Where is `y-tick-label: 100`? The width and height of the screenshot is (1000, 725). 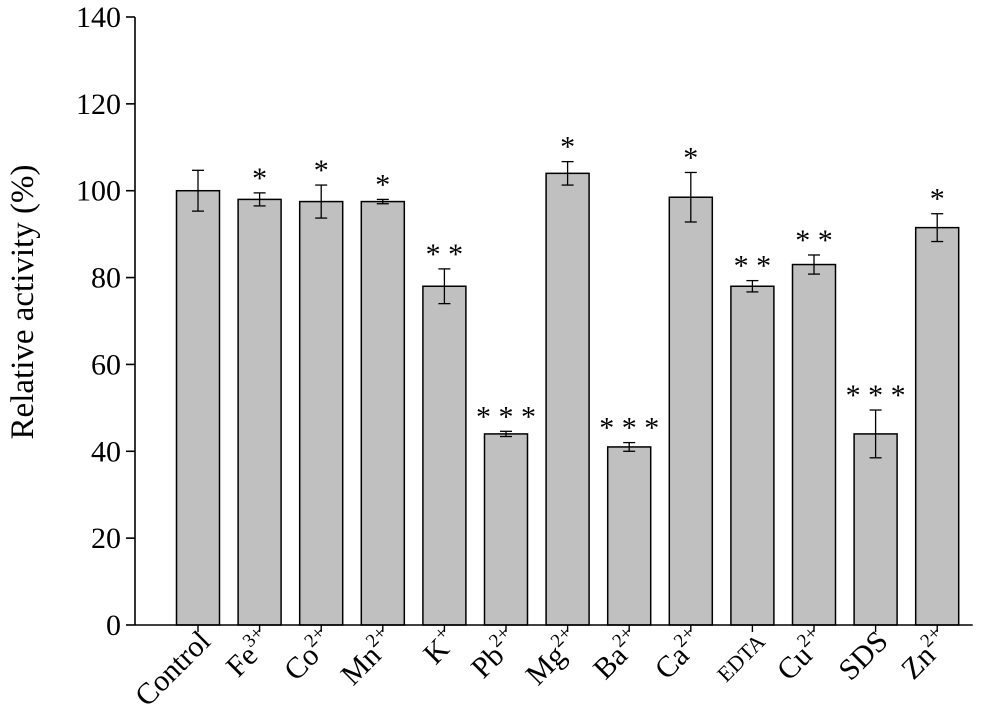
y-tick-label: 100 is located at coordinates (98, 191).